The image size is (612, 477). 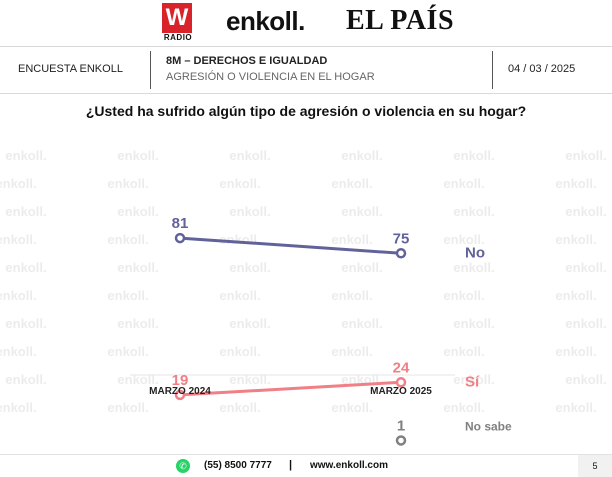 I want to click on footer-website: www.enkoll.com, so click(x=349, y=465).